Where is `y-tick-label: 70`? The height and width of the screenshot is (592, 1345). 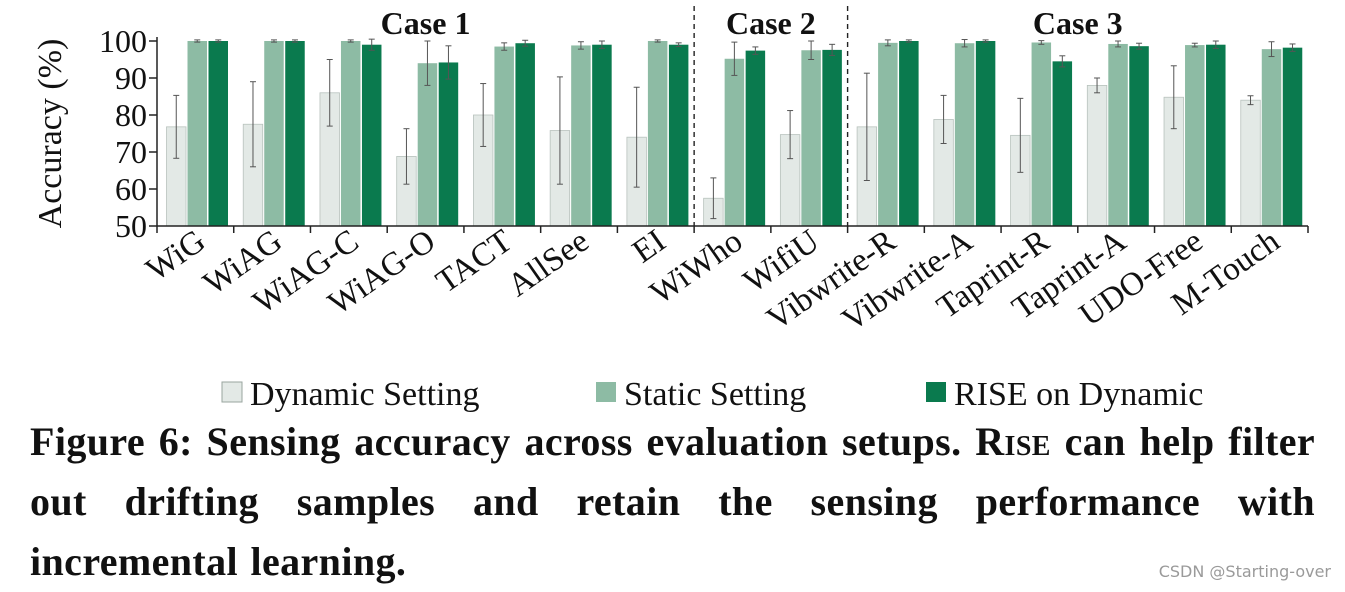
y-tick-label: 70 is located at coordinates (131, 152).